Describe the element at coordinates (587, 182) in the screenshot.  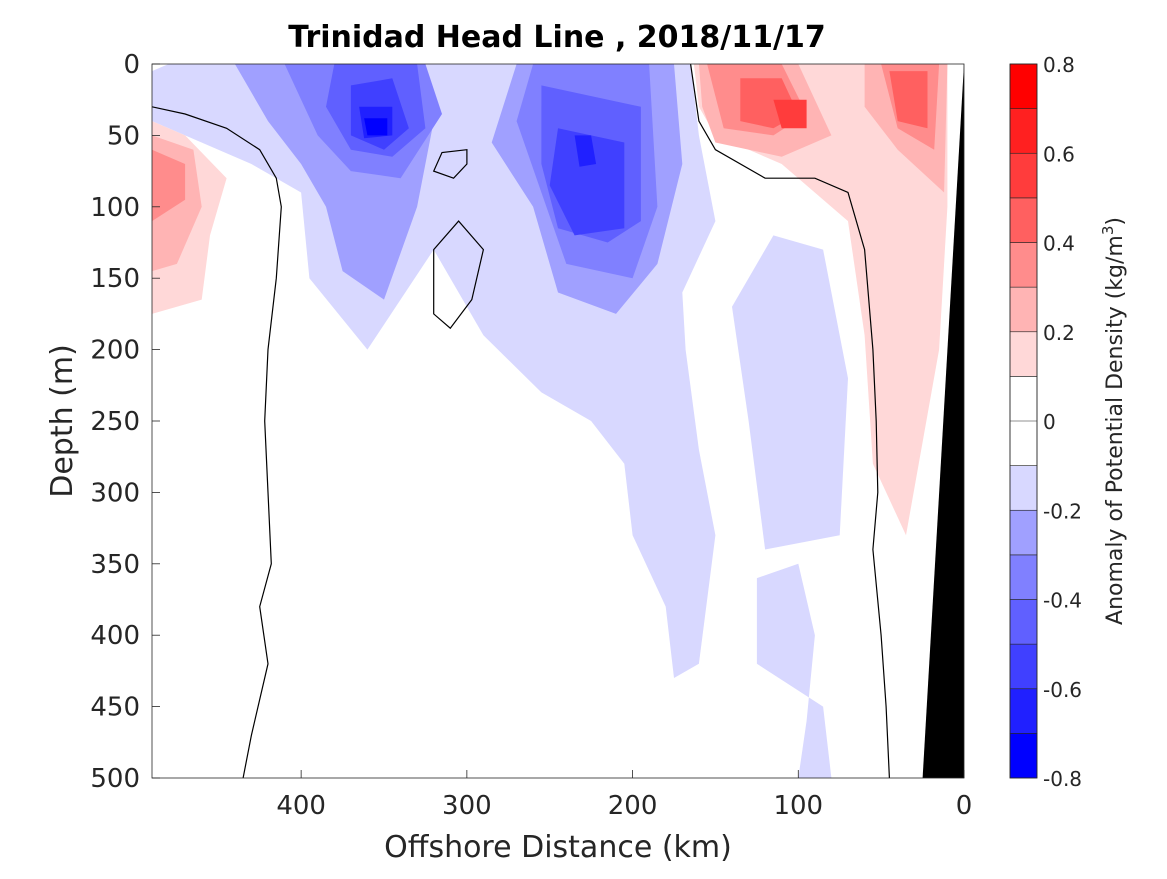
I see `contour-neg-05-east` at that location.